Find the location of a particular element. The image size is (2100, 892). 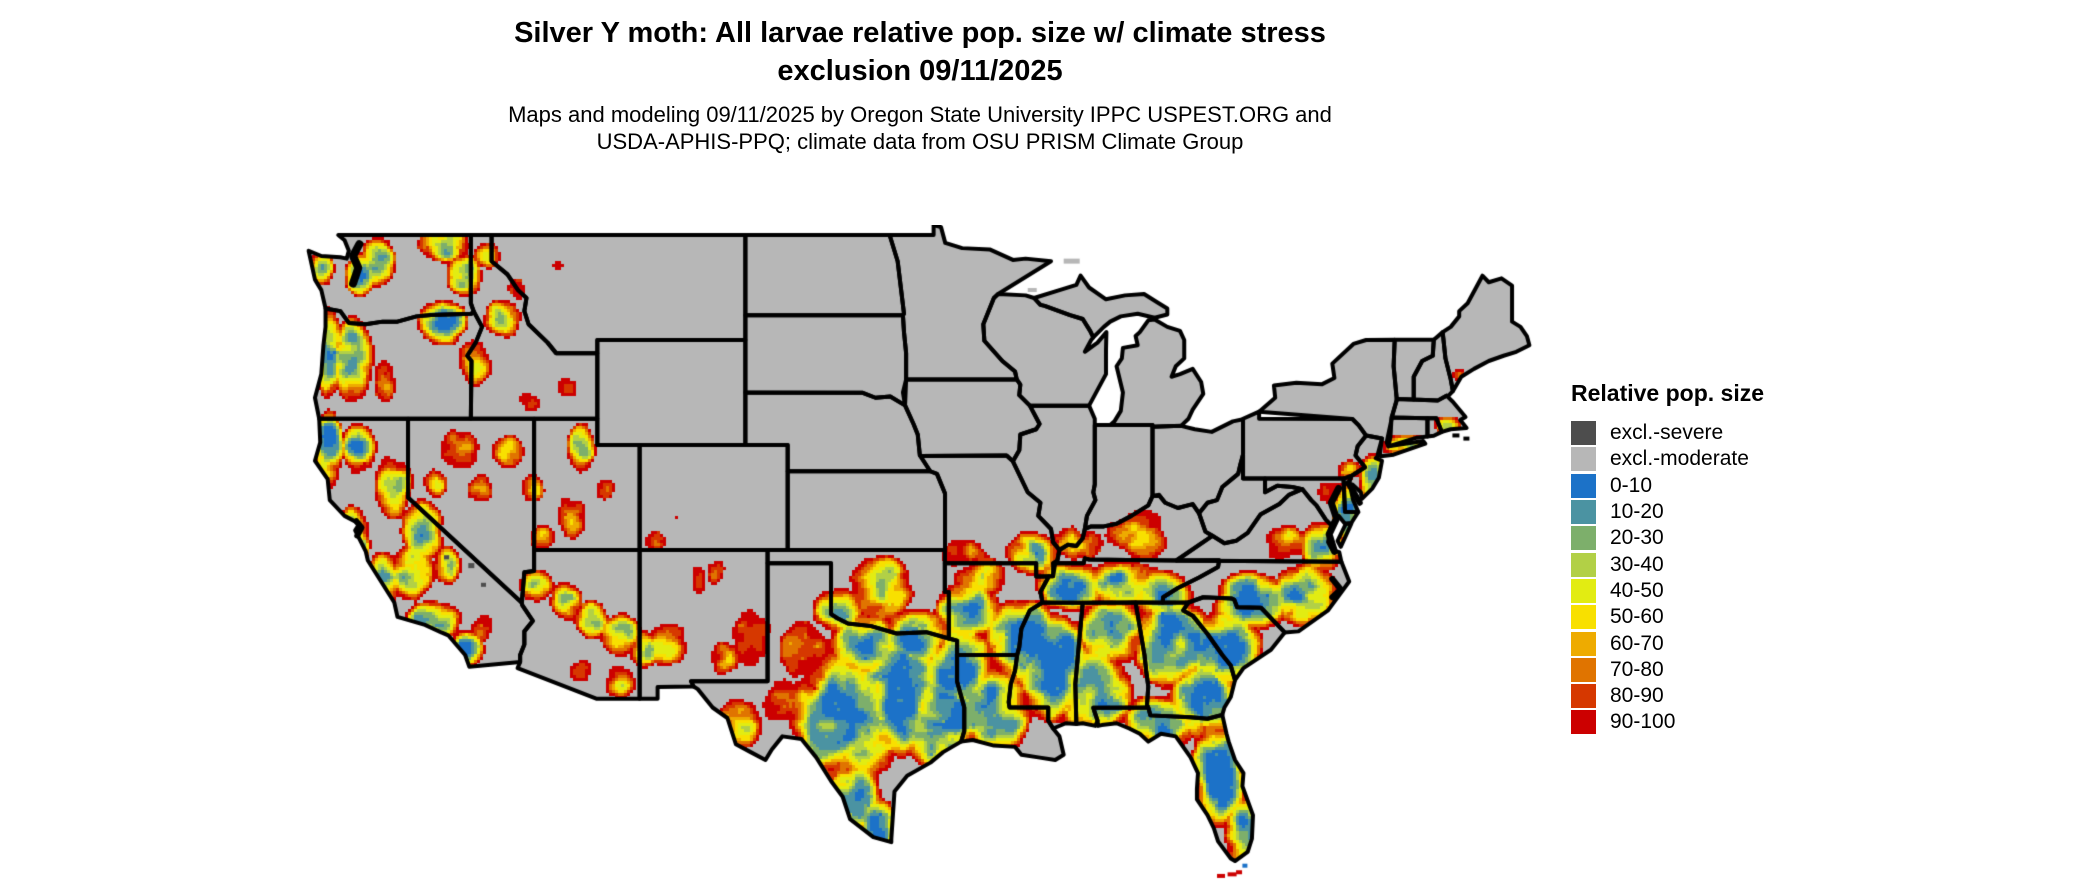

legend-label: 80-90 is located at coordinates (1637, 696).